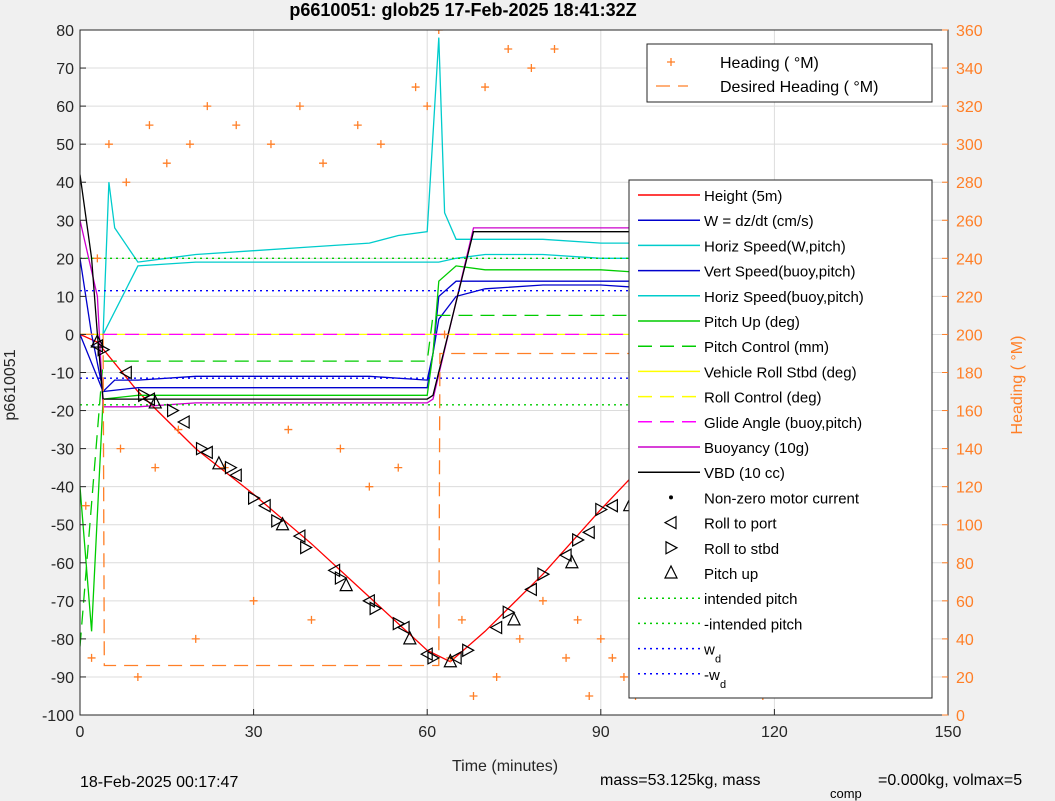  Describe the element at coordinates (672, 547) in the screenshot. I see `legend-marker-icon` at that location.